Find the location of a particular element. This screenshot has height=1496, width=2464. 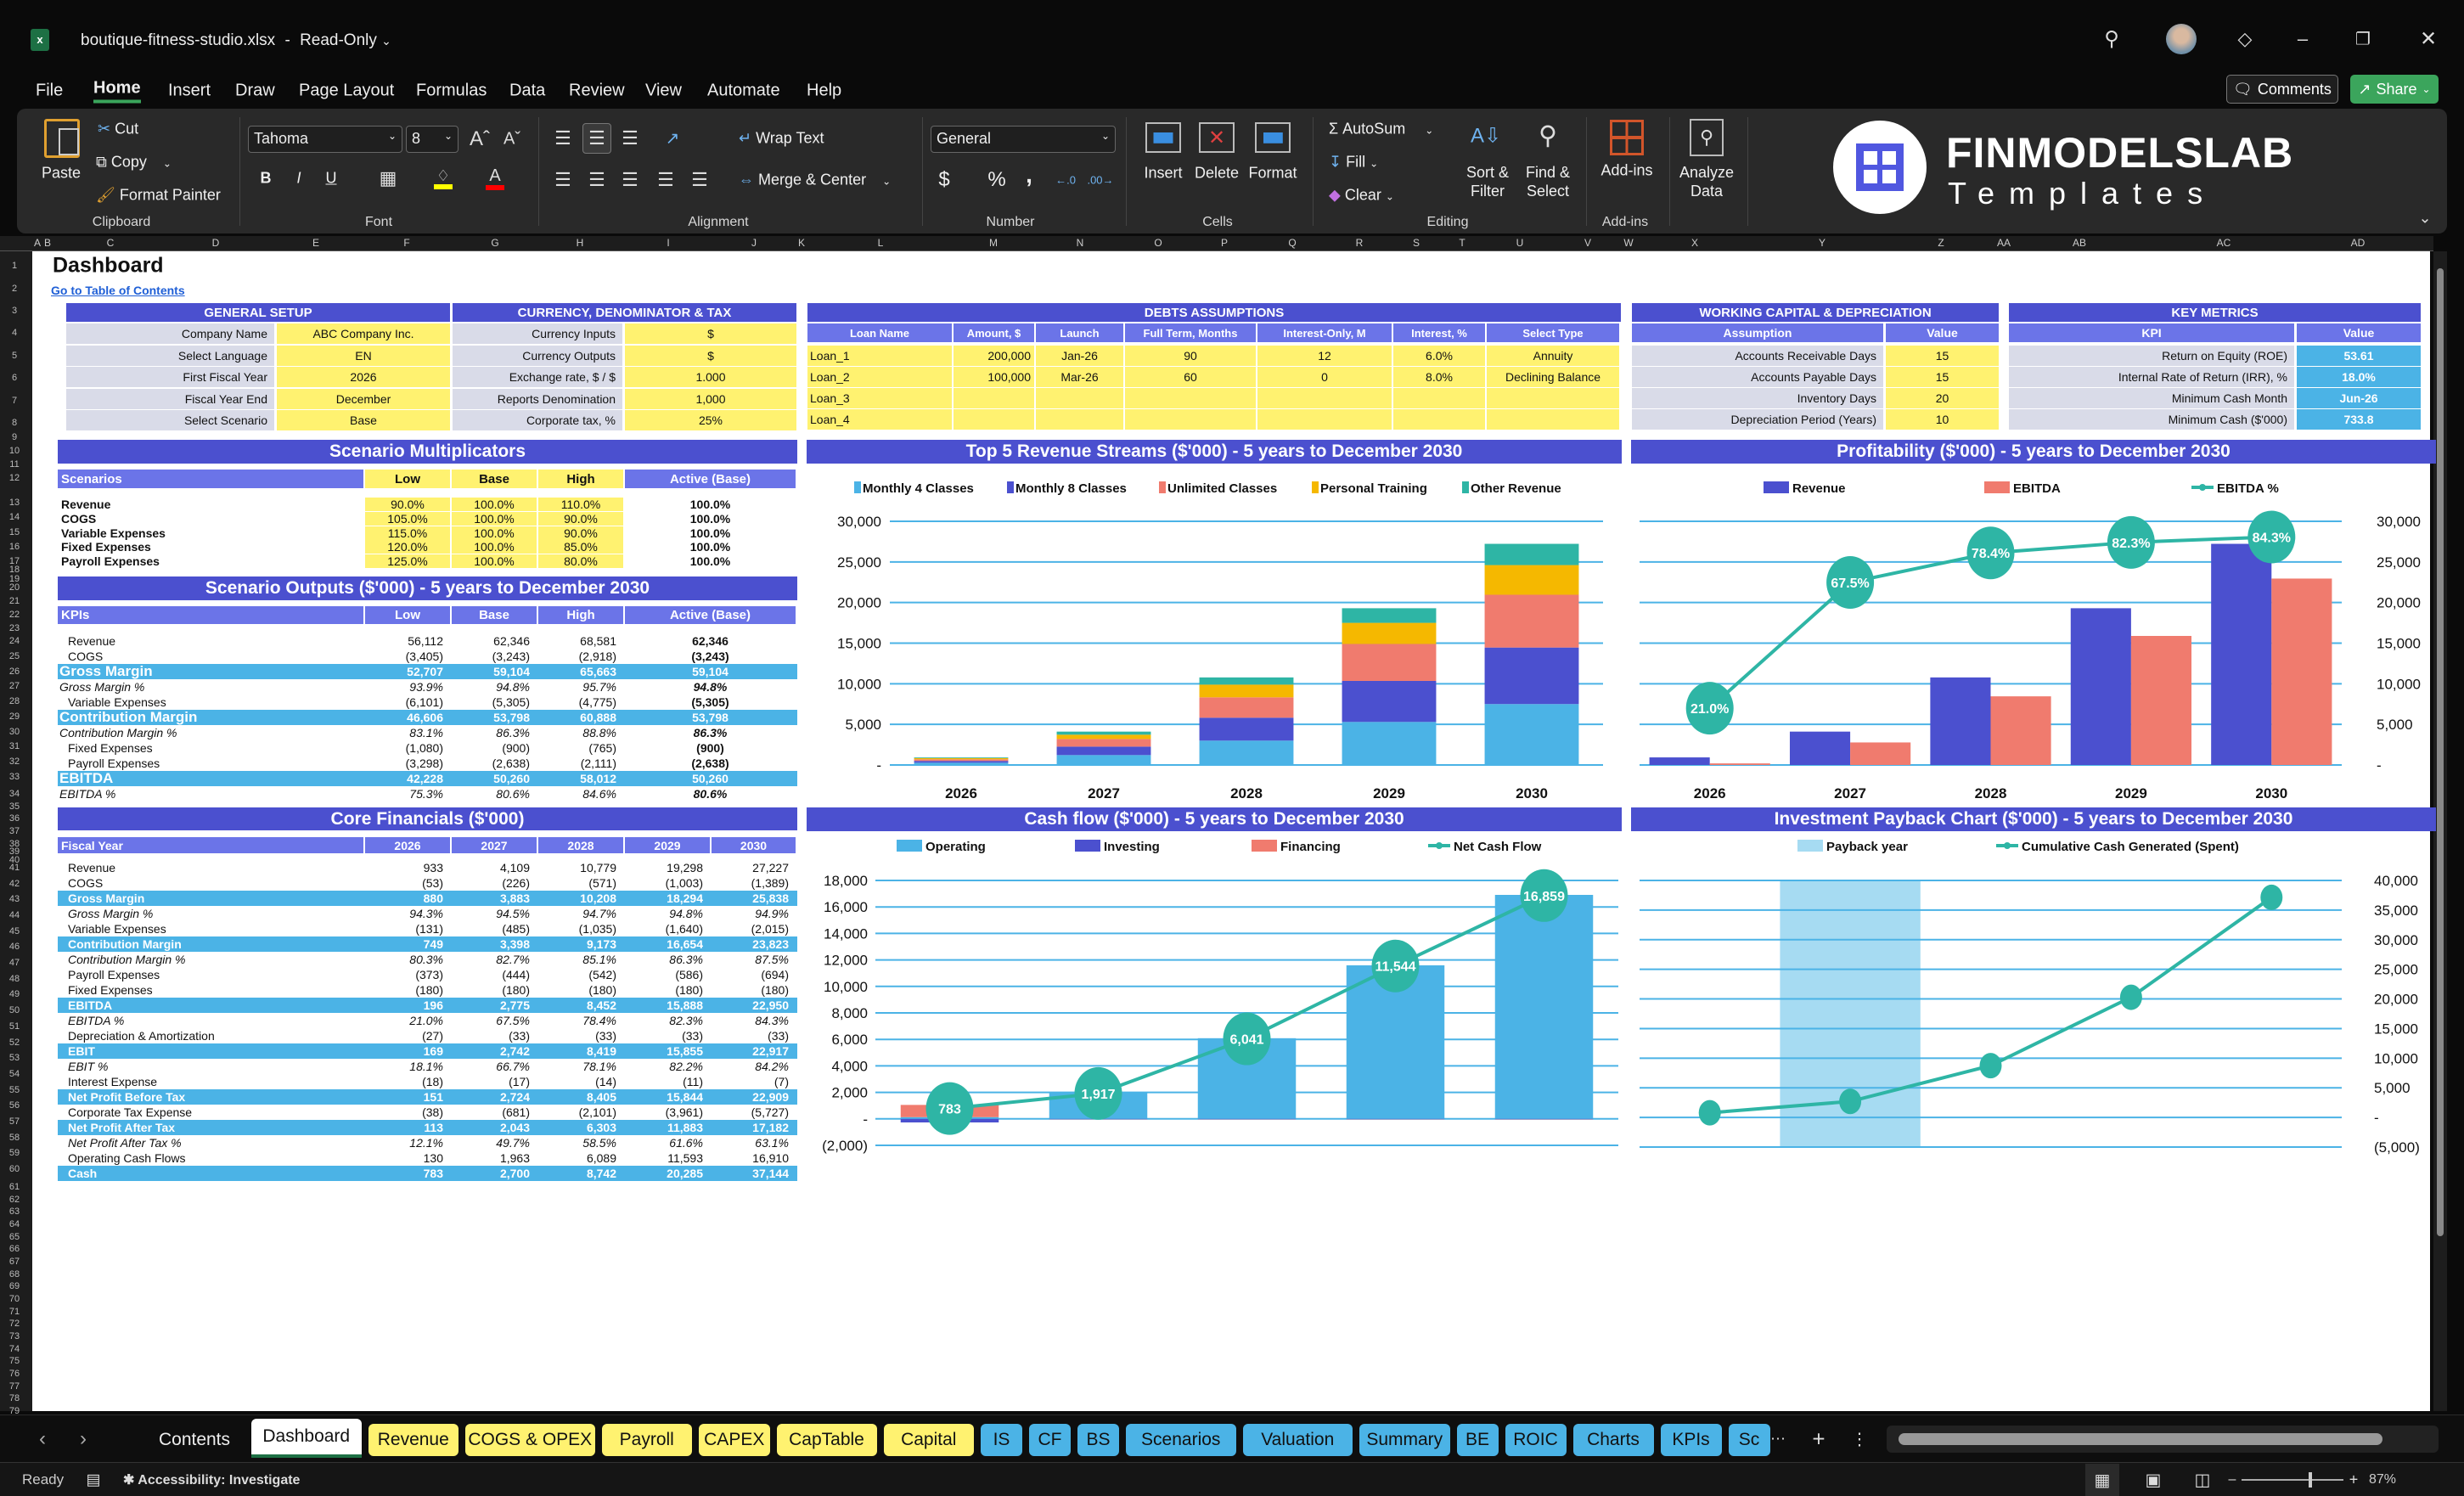

currency-value: 1,000 is located at coordinates (710, 398).